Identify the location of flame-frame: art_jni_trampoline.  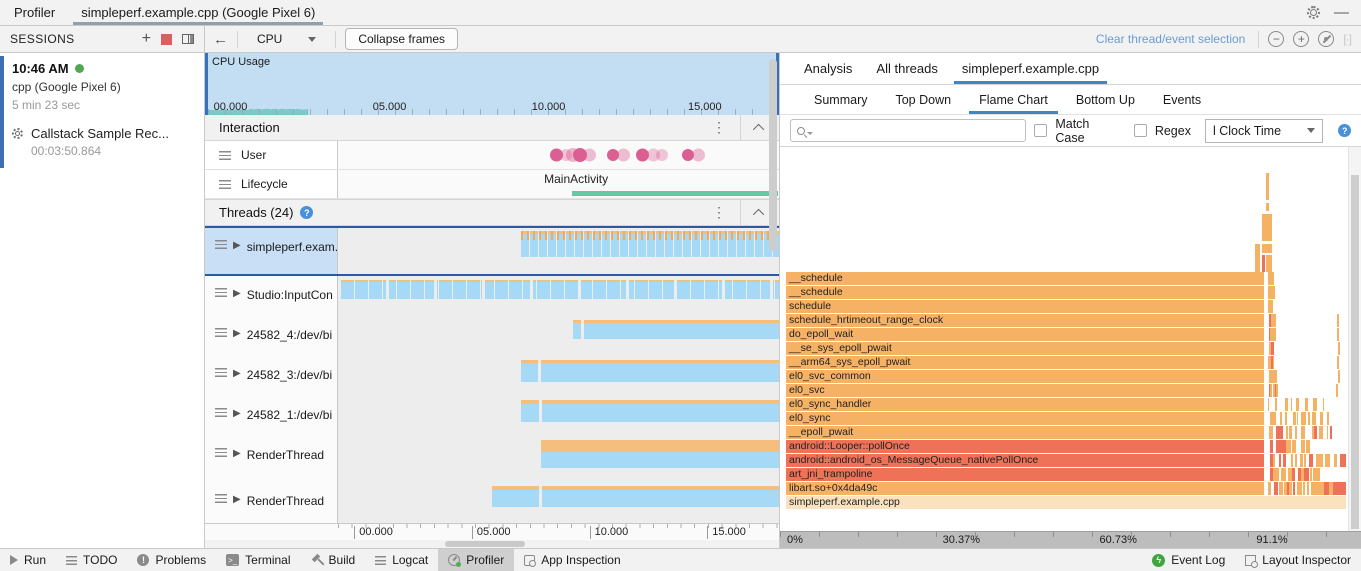
(1025, 474).